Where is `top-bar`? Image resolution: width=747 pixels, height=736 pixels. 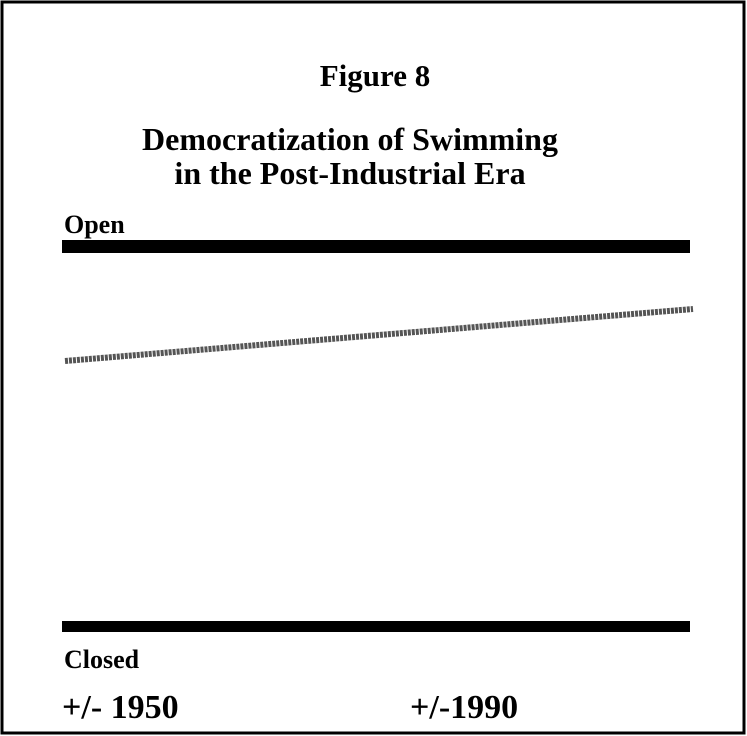 top-bar is located at coordinates (376, 246).